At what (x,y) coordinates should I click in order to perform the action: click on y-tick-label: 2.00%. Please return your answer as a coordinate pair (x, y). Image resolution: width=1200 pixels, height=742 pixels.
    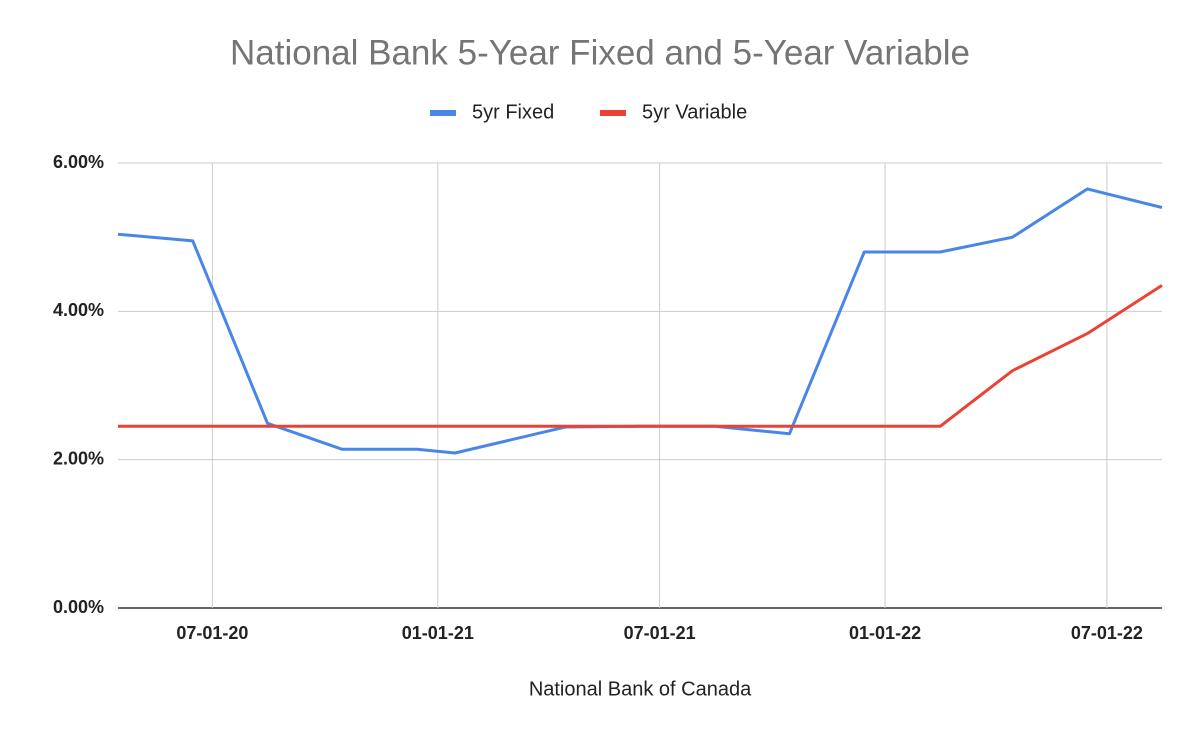
    Looking at the image, I should click on (78, 458).